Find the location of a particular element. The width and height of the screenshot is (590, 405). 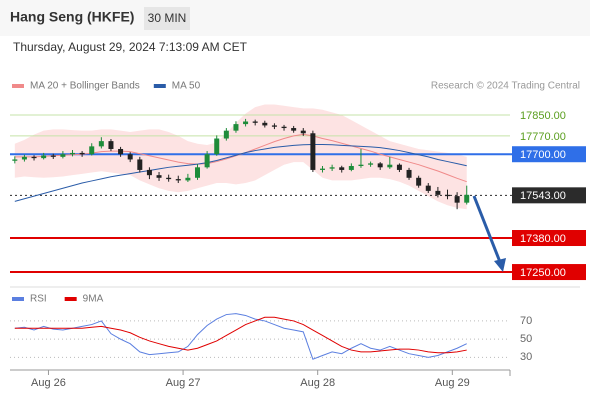

credit: Research © 2024 Trading Central is located at coordinates (505, 86).